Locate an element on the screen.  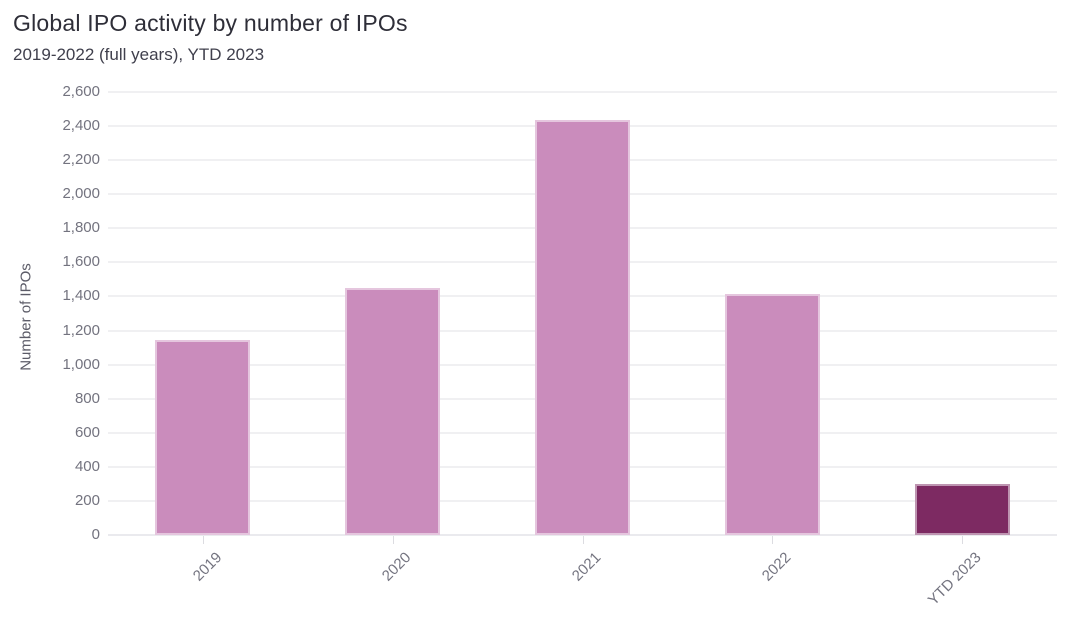
chart-title: Global IPO activity by number of IPOs is located at coordinates (210, 23).